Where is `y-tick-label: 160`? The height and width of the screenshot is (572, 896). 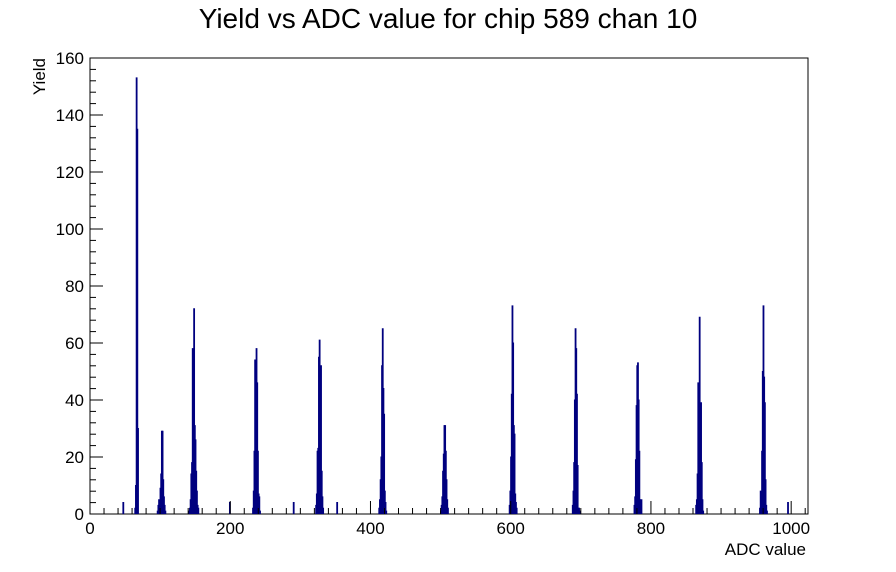
y-tick-label: 160 is located at coordinates (70, 58).